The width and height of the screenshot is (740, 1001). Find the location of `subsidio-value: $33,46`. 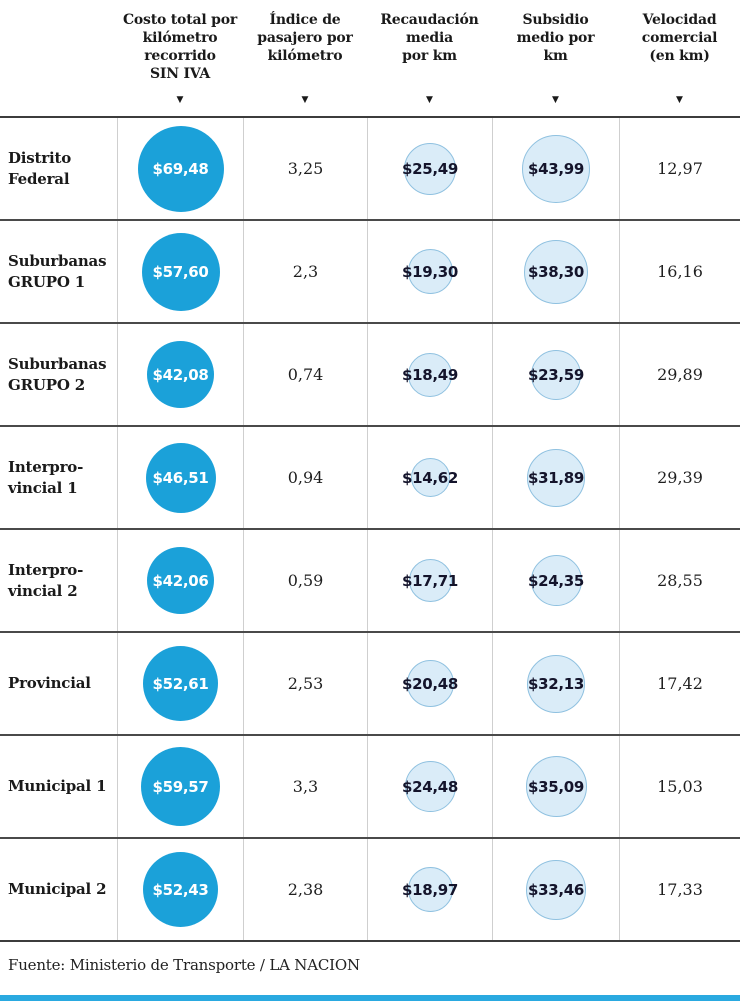

subsidio-value: $33,46 is located at coordinates (556, 889).